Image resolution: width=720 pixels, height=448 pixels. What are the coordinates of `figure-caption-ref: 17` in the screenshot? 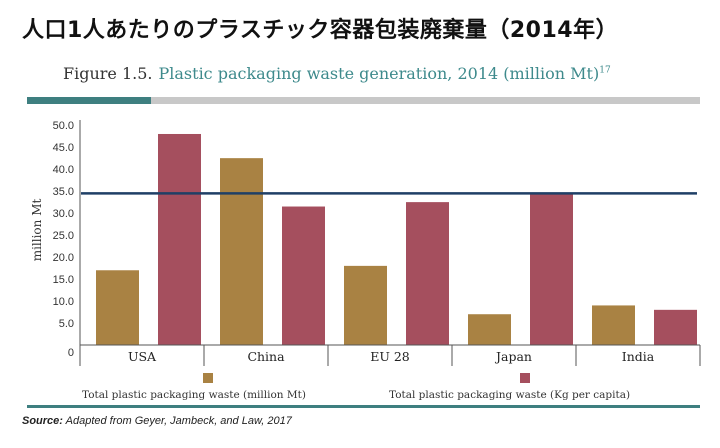 It's located at (605, 70).